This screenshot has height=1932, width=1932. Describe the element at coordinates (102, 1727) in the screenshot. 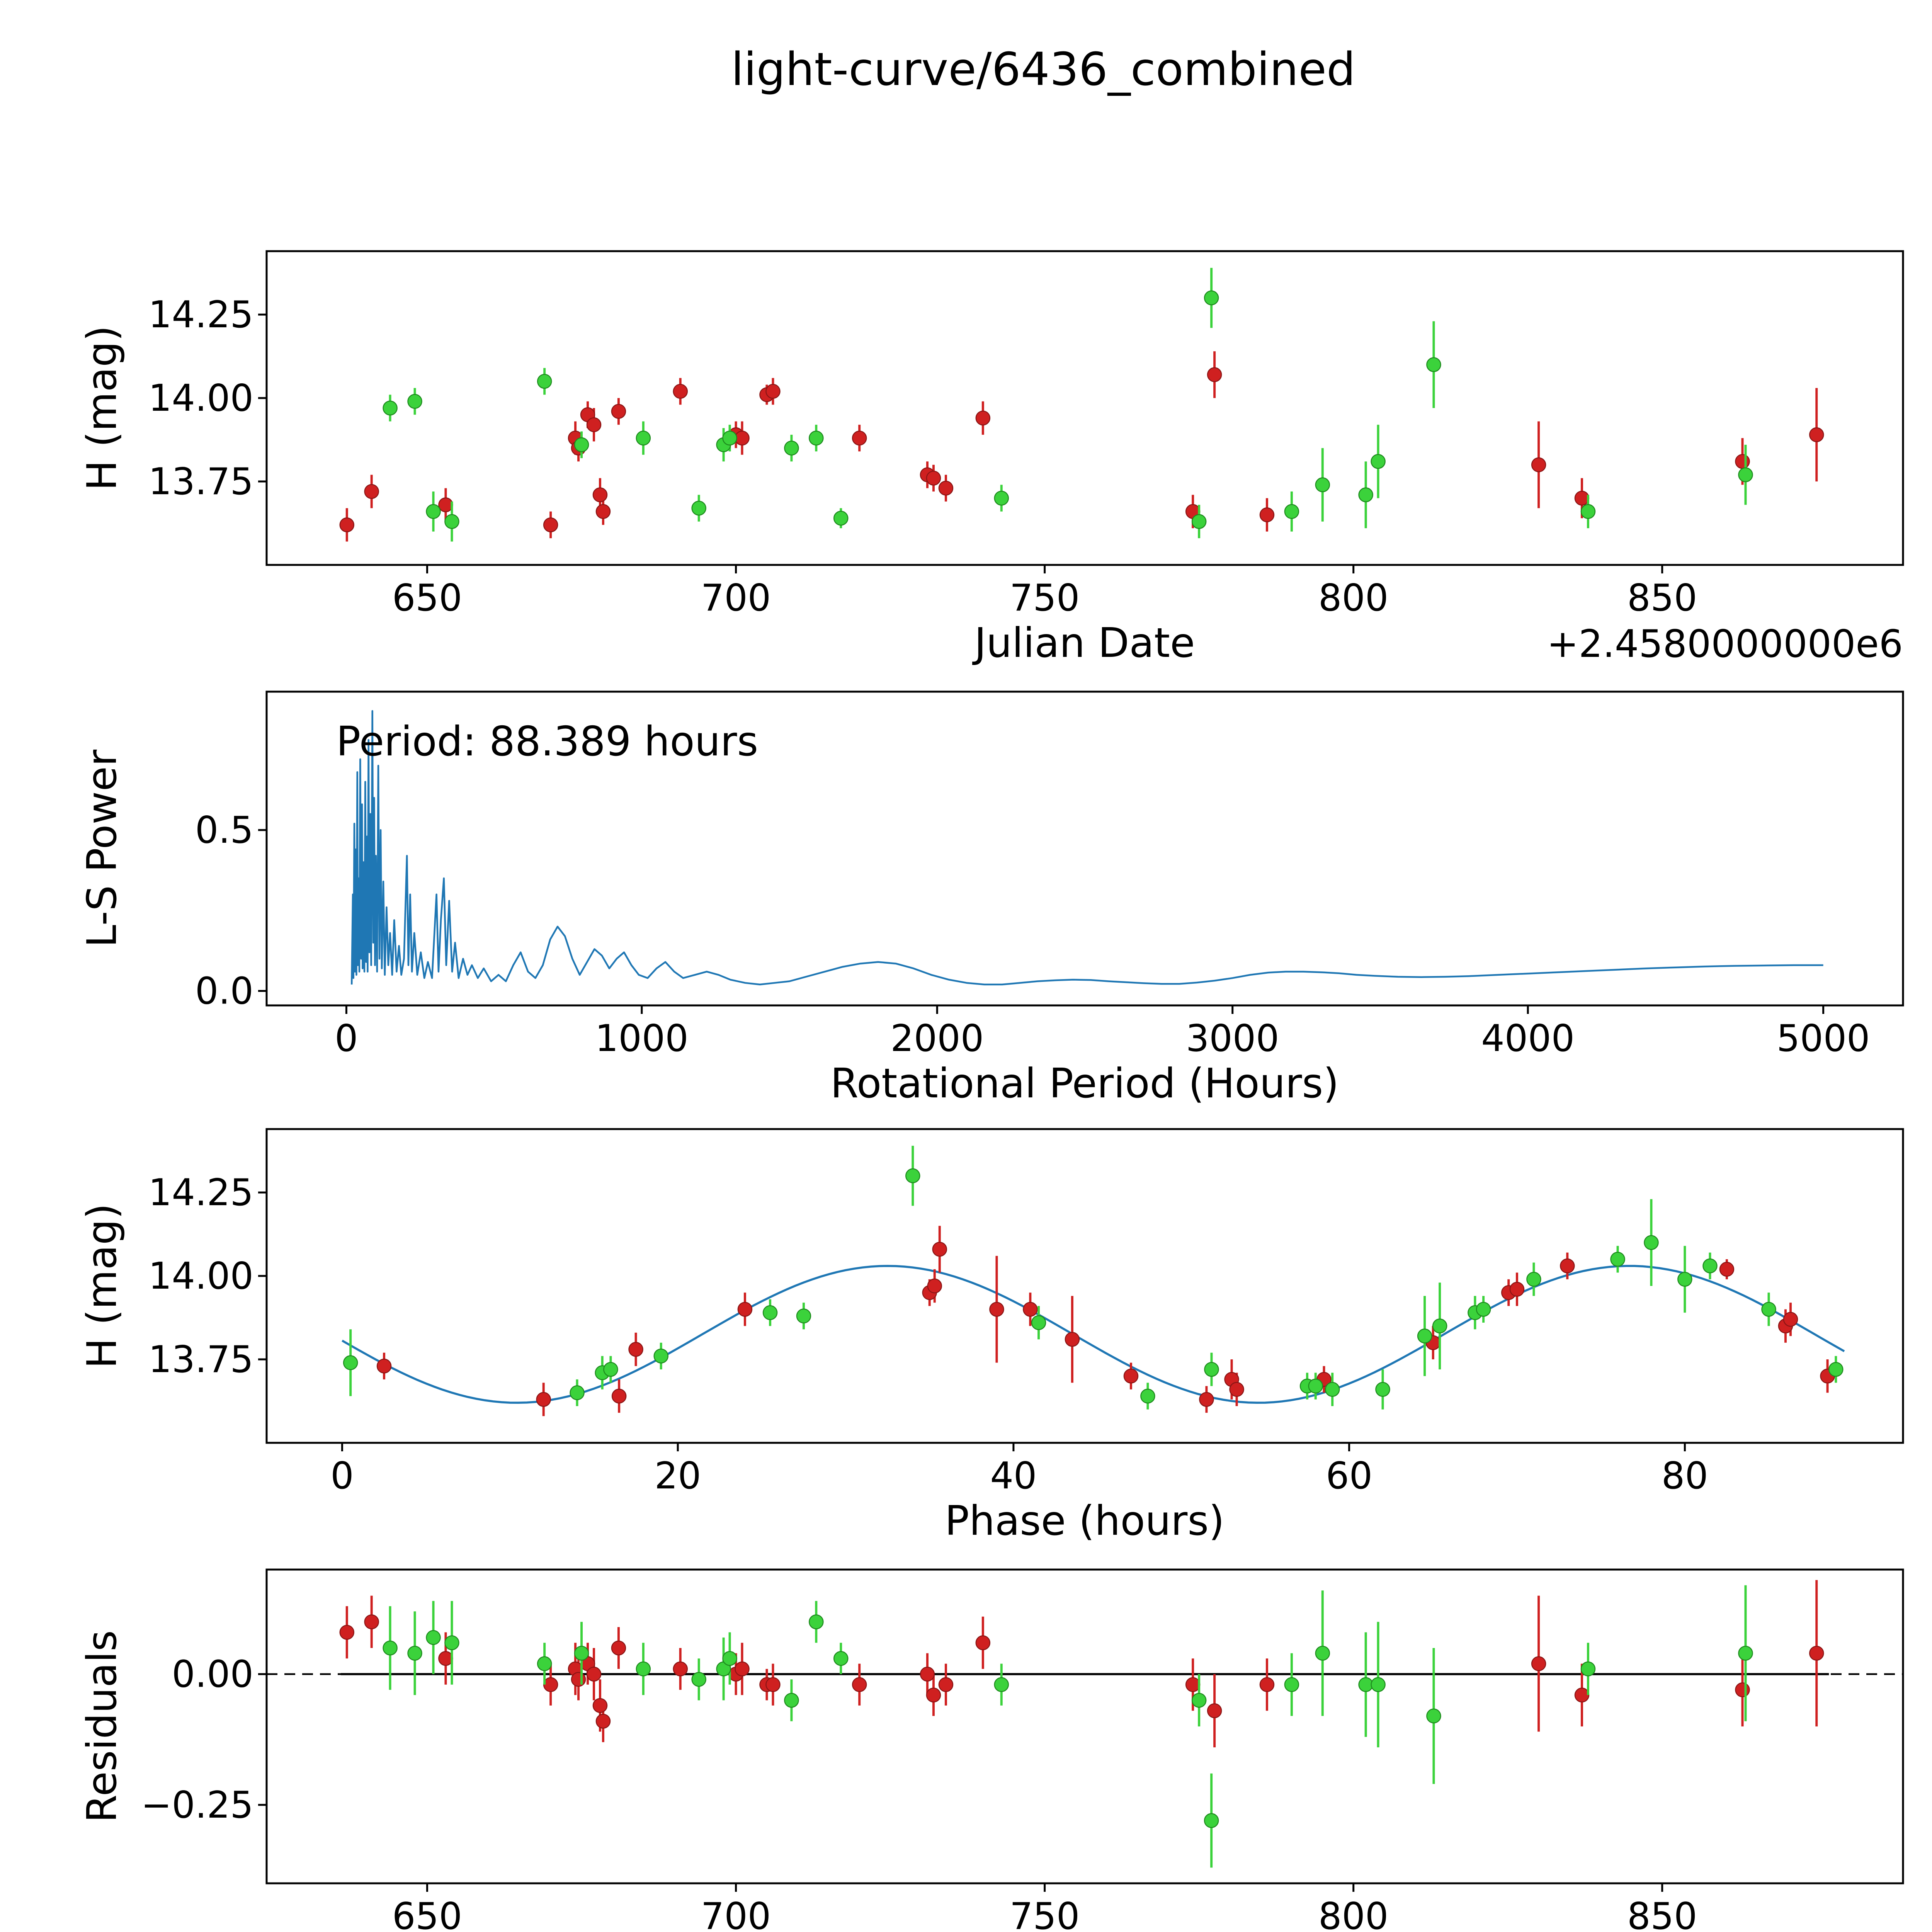

I see `y-axis-label-residuals: Residuals` at that location.